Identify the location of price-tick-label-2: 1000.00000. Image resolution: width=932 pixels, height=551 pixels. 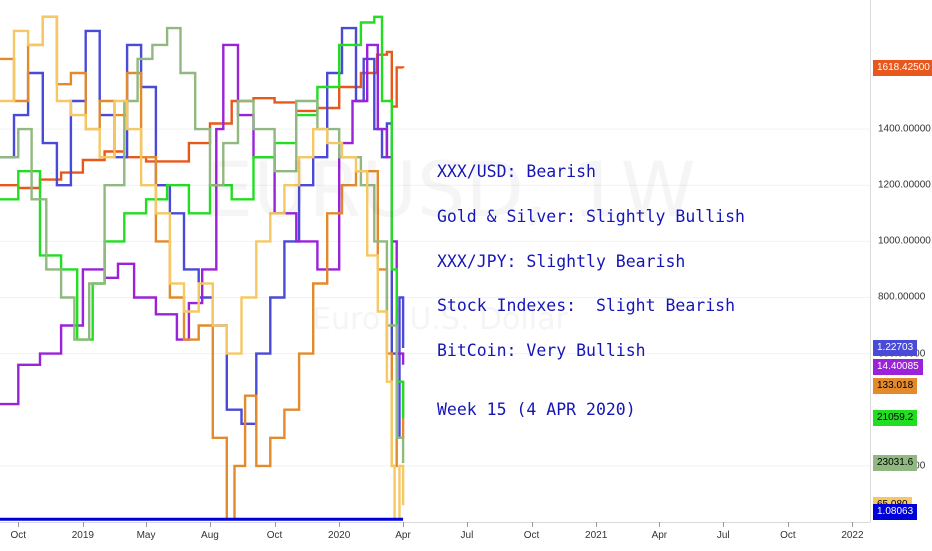
(904, 241).